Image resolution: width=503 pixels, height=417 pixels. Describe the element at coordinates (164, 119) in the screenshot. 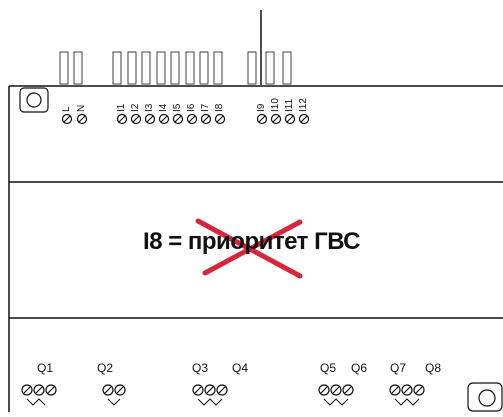

I see `terminal-i4` at that location.